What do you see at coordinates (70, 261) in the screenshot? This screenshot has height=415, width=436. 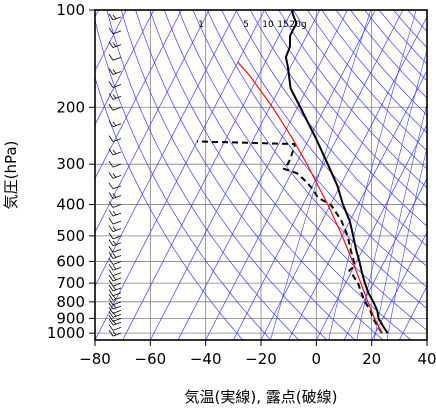 I see `y-tick-label: 600` at bounding box center [70, 261].